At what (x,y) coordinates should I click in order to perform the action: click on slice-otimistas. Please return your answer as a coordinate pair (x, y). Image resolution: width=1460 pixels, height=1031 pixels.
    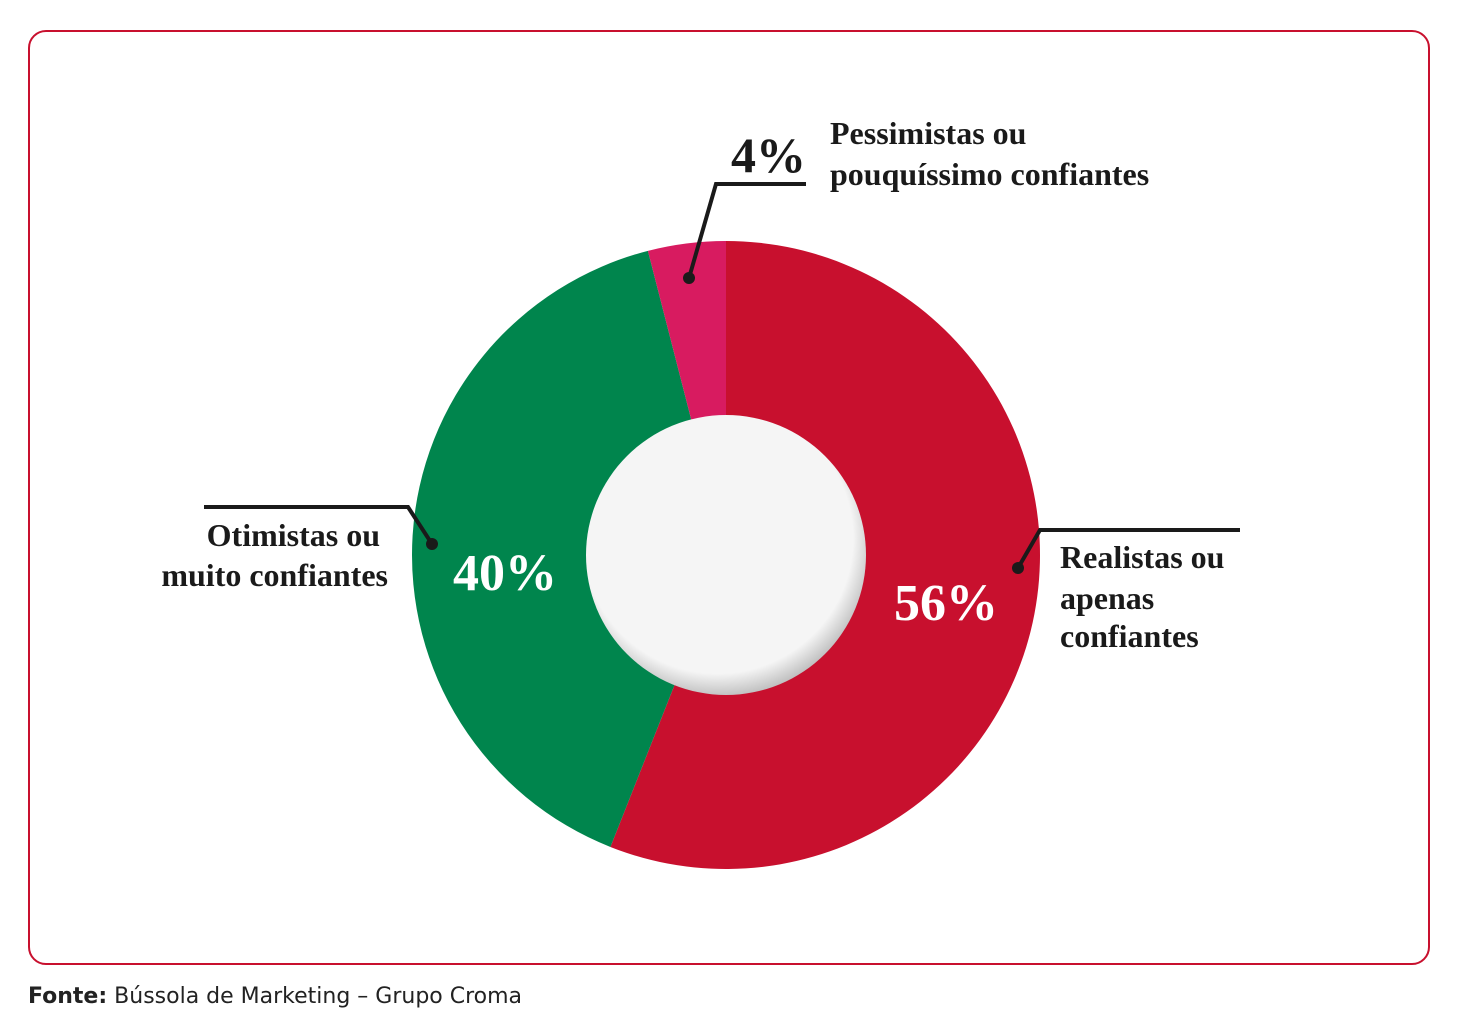
    Looking at the image, I should click on (552, 548).